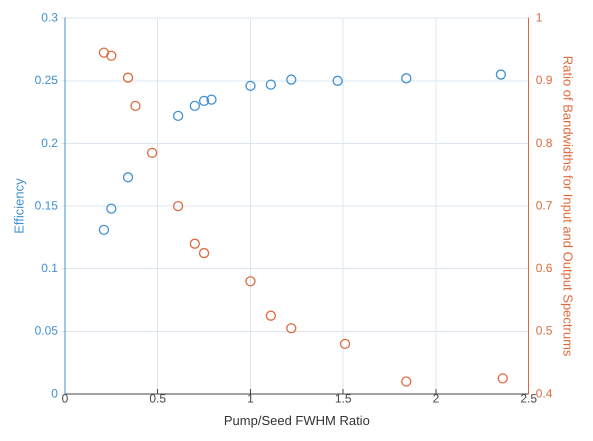  I want to click on y2-tick-label: 0.4, so click(544, 393).